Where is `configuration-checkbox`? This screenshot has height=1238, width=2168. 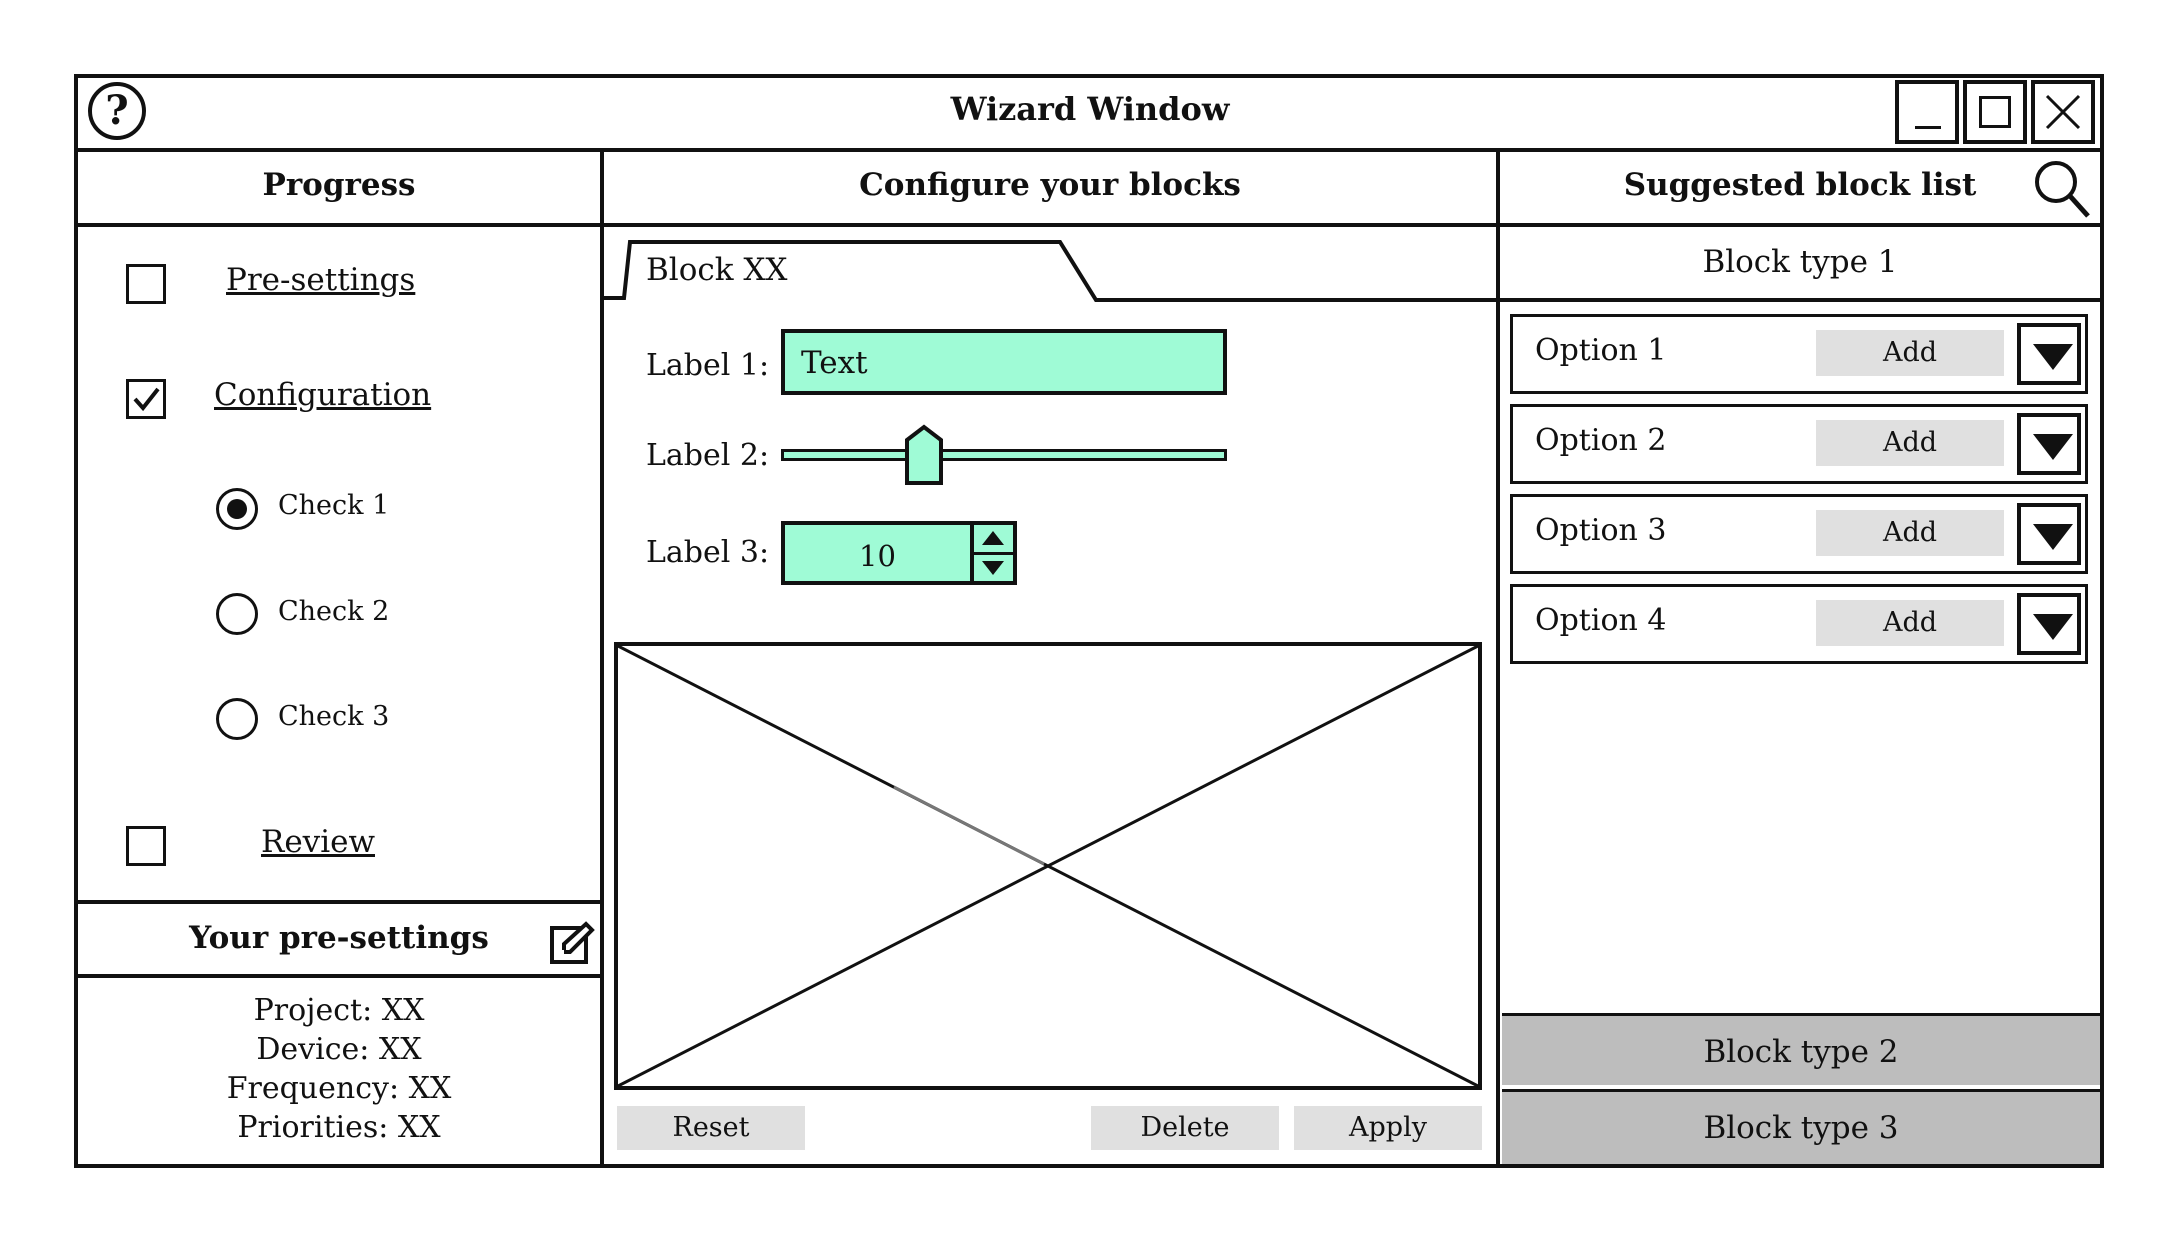 configuration-checkbox is located at coordinates (146, 399).